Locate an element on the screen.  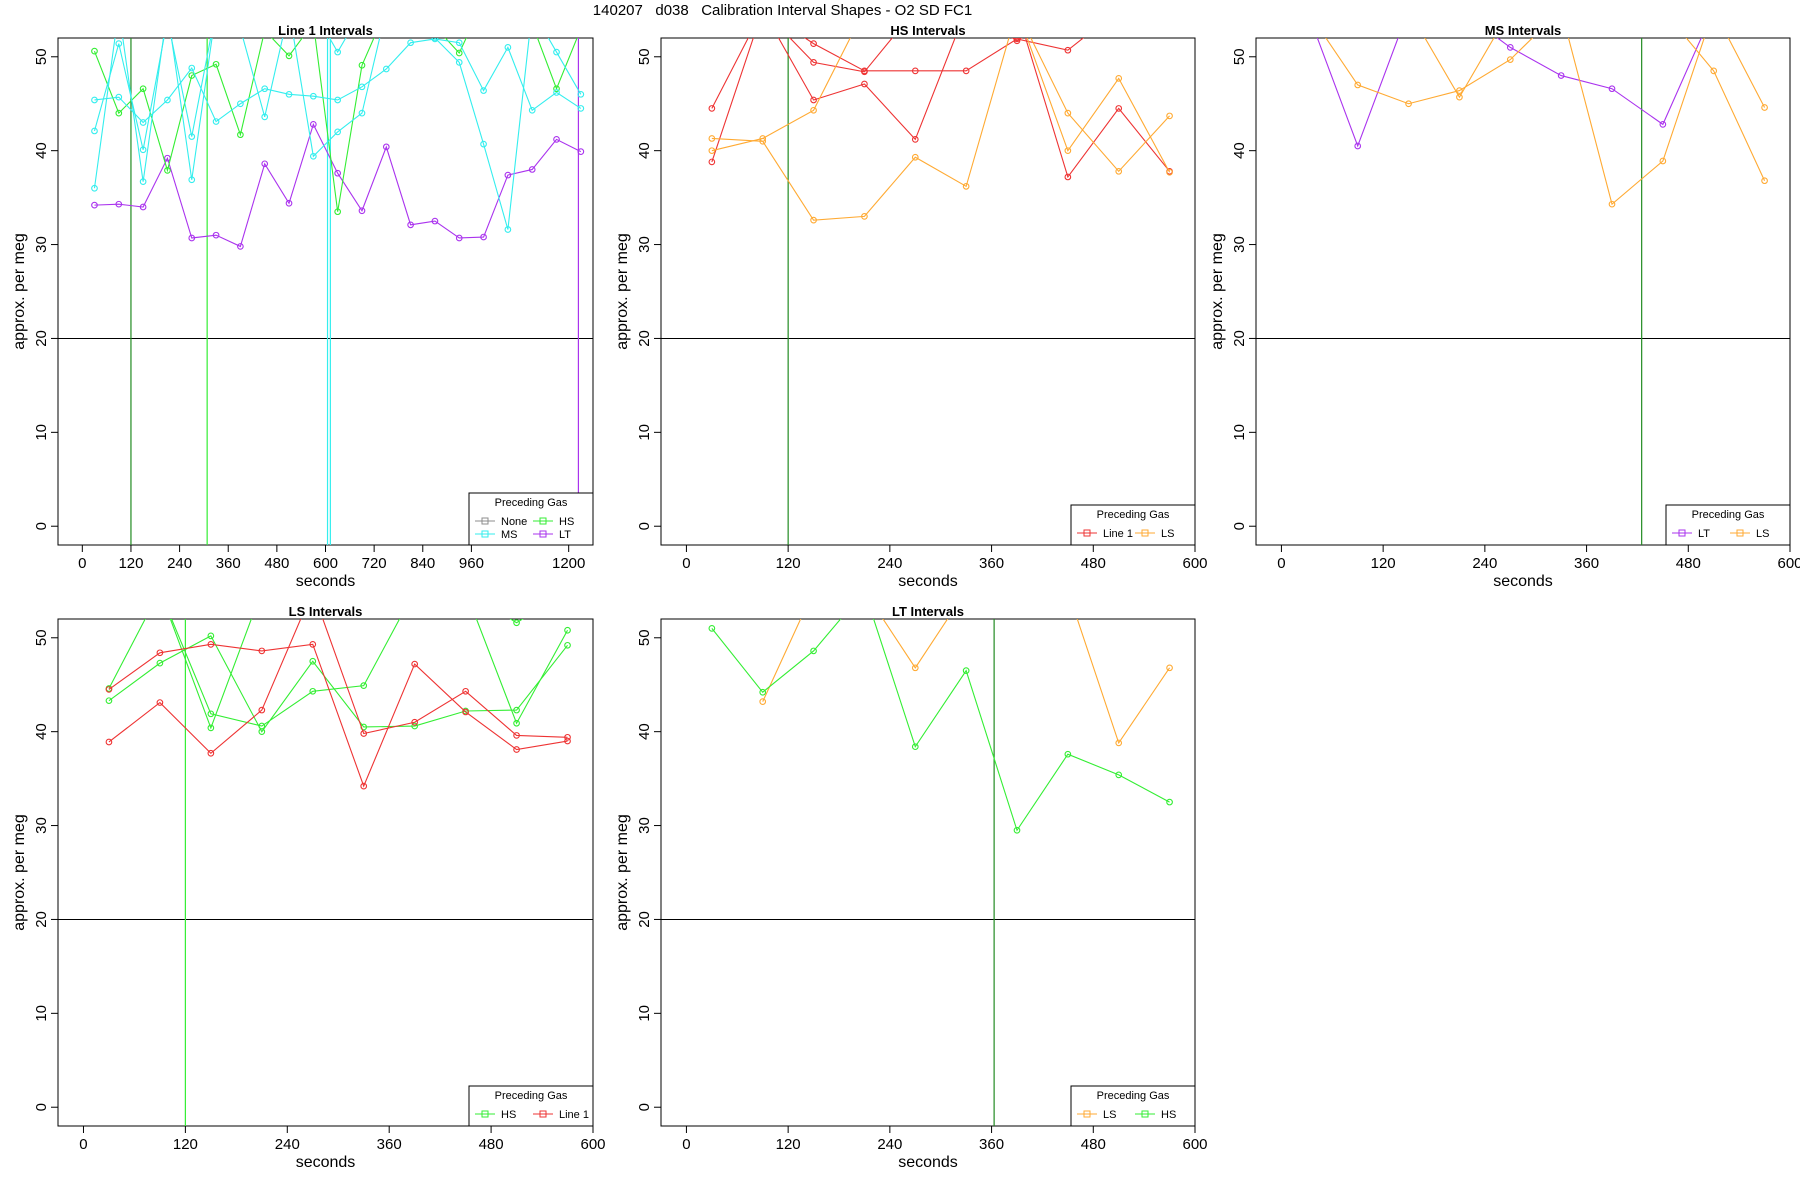
x-tick-label: 360 is located at coordinates (389, 1144).